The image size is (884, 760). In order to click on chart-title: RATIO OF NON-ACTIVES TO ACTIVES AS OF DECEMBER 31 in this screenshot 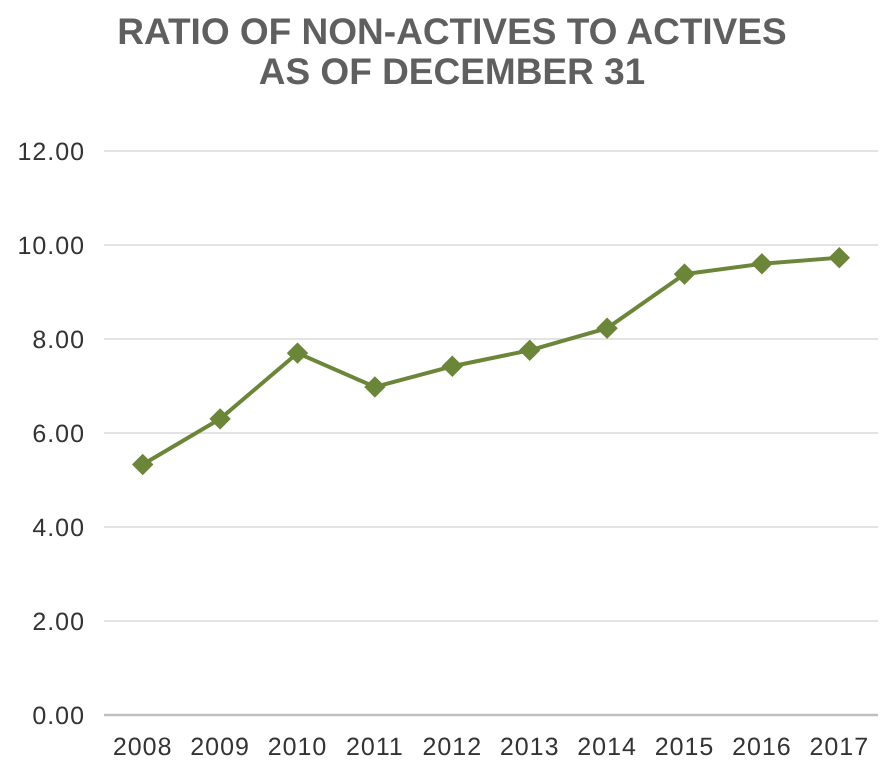, I will do `click(452, 51)`.